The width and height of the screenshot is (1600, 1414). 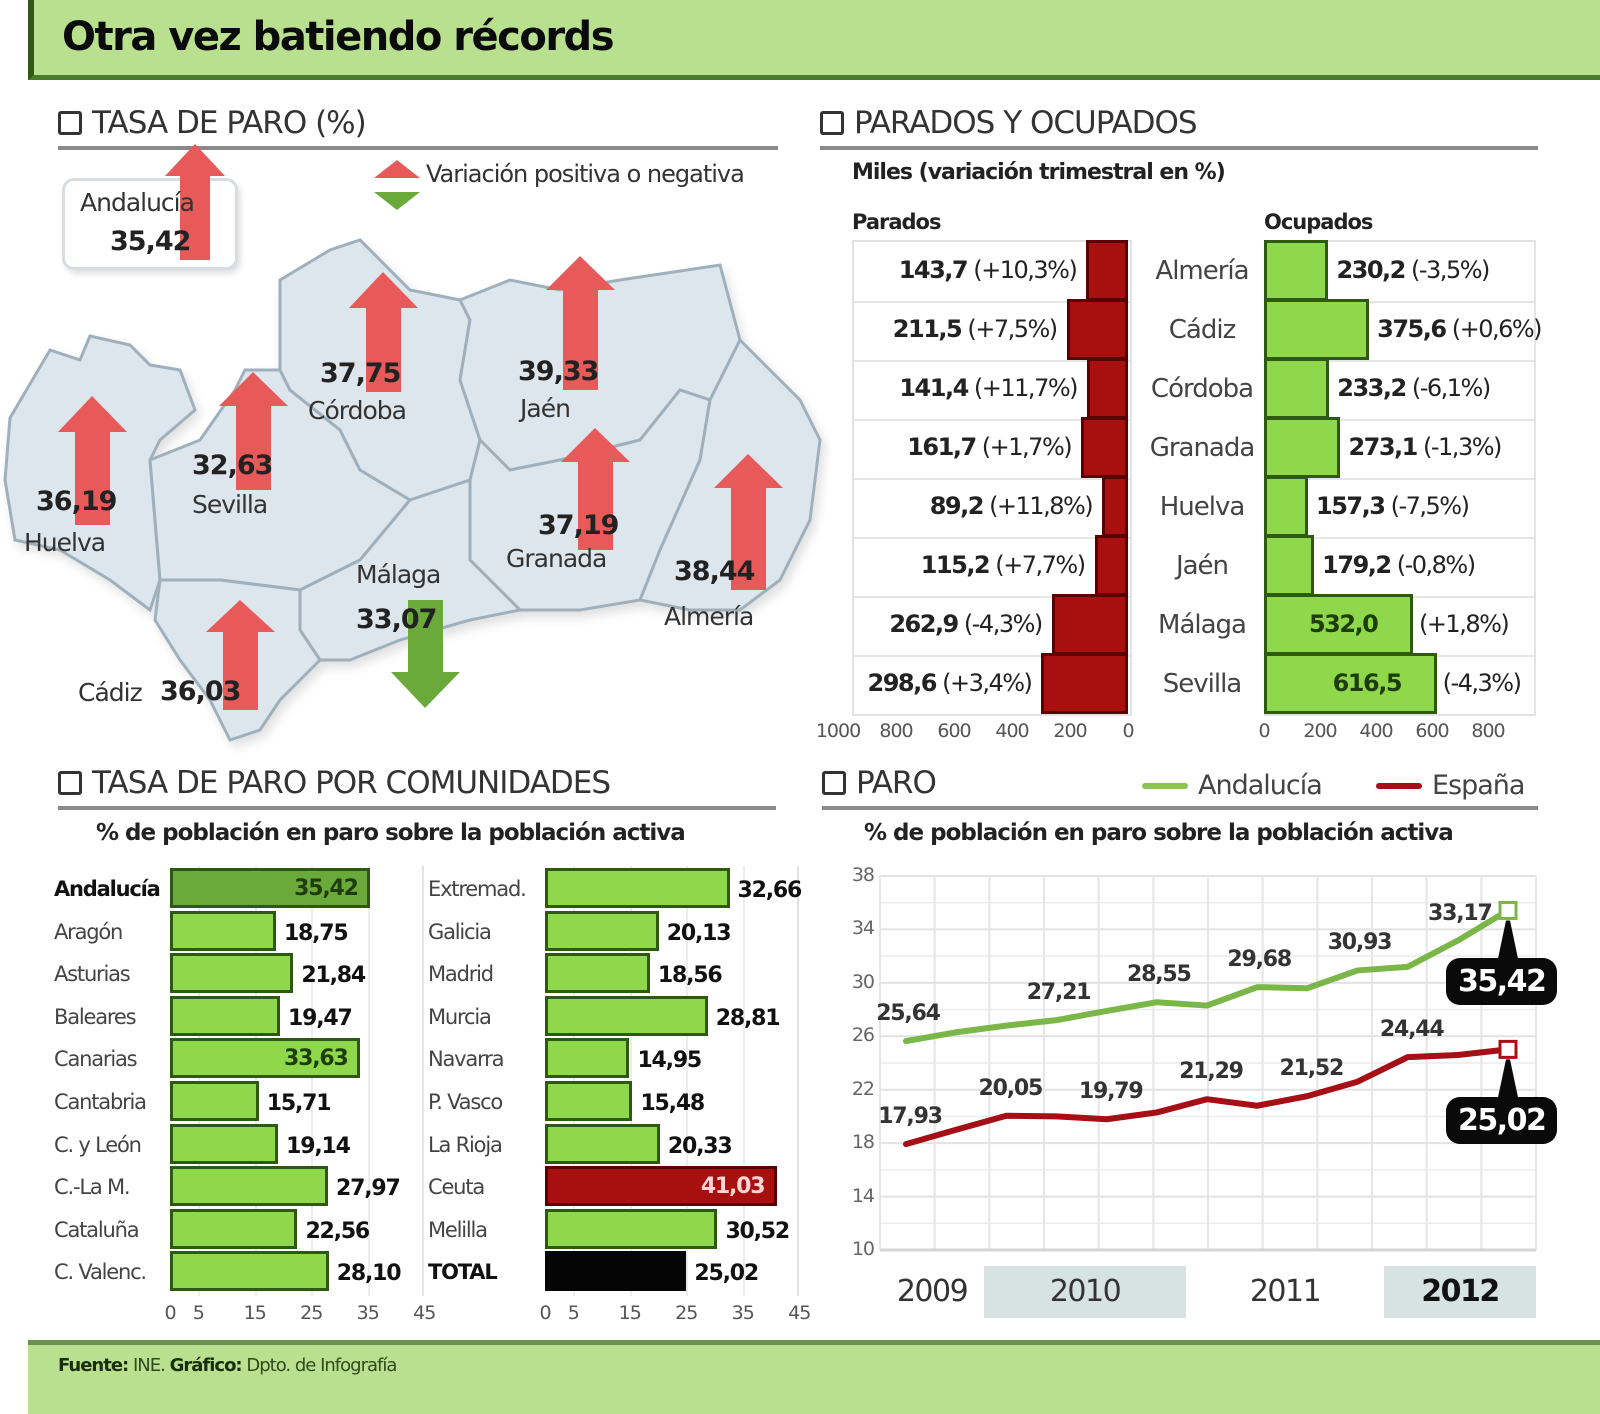 What do you see at coordinates (1502, 1121) in the screenshot?
I see `espana-latest-callout: 25,02` at bounding box center [1502, 1121].